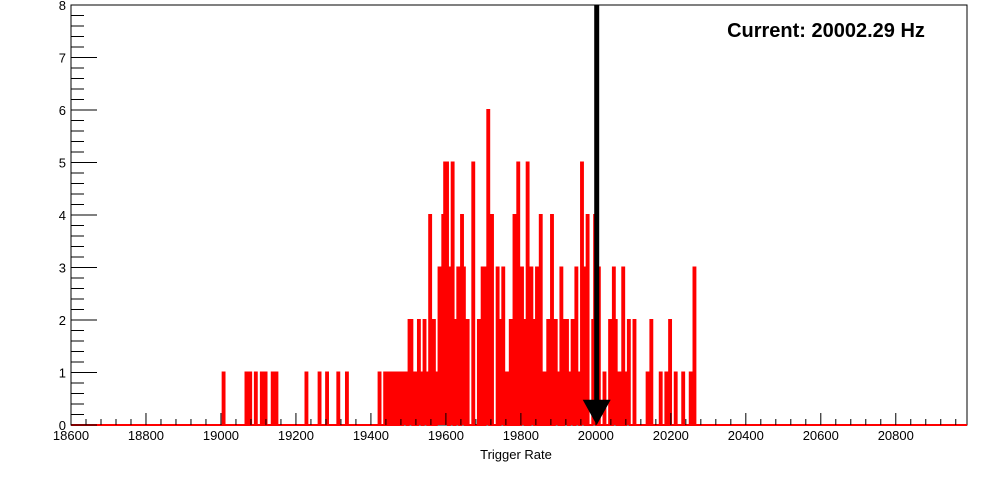 This screenshot has height=477, width=996. Describe the element at coordinates (296, 435) in the screenshot. I see `x-tick-label: 19200` at that location.